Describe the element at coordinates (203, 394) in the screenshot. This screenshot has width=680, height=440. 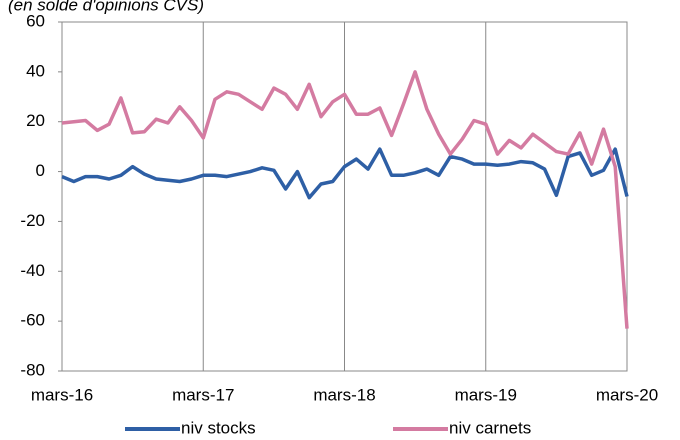
I see `x-tick-label: mars-17` at that location.